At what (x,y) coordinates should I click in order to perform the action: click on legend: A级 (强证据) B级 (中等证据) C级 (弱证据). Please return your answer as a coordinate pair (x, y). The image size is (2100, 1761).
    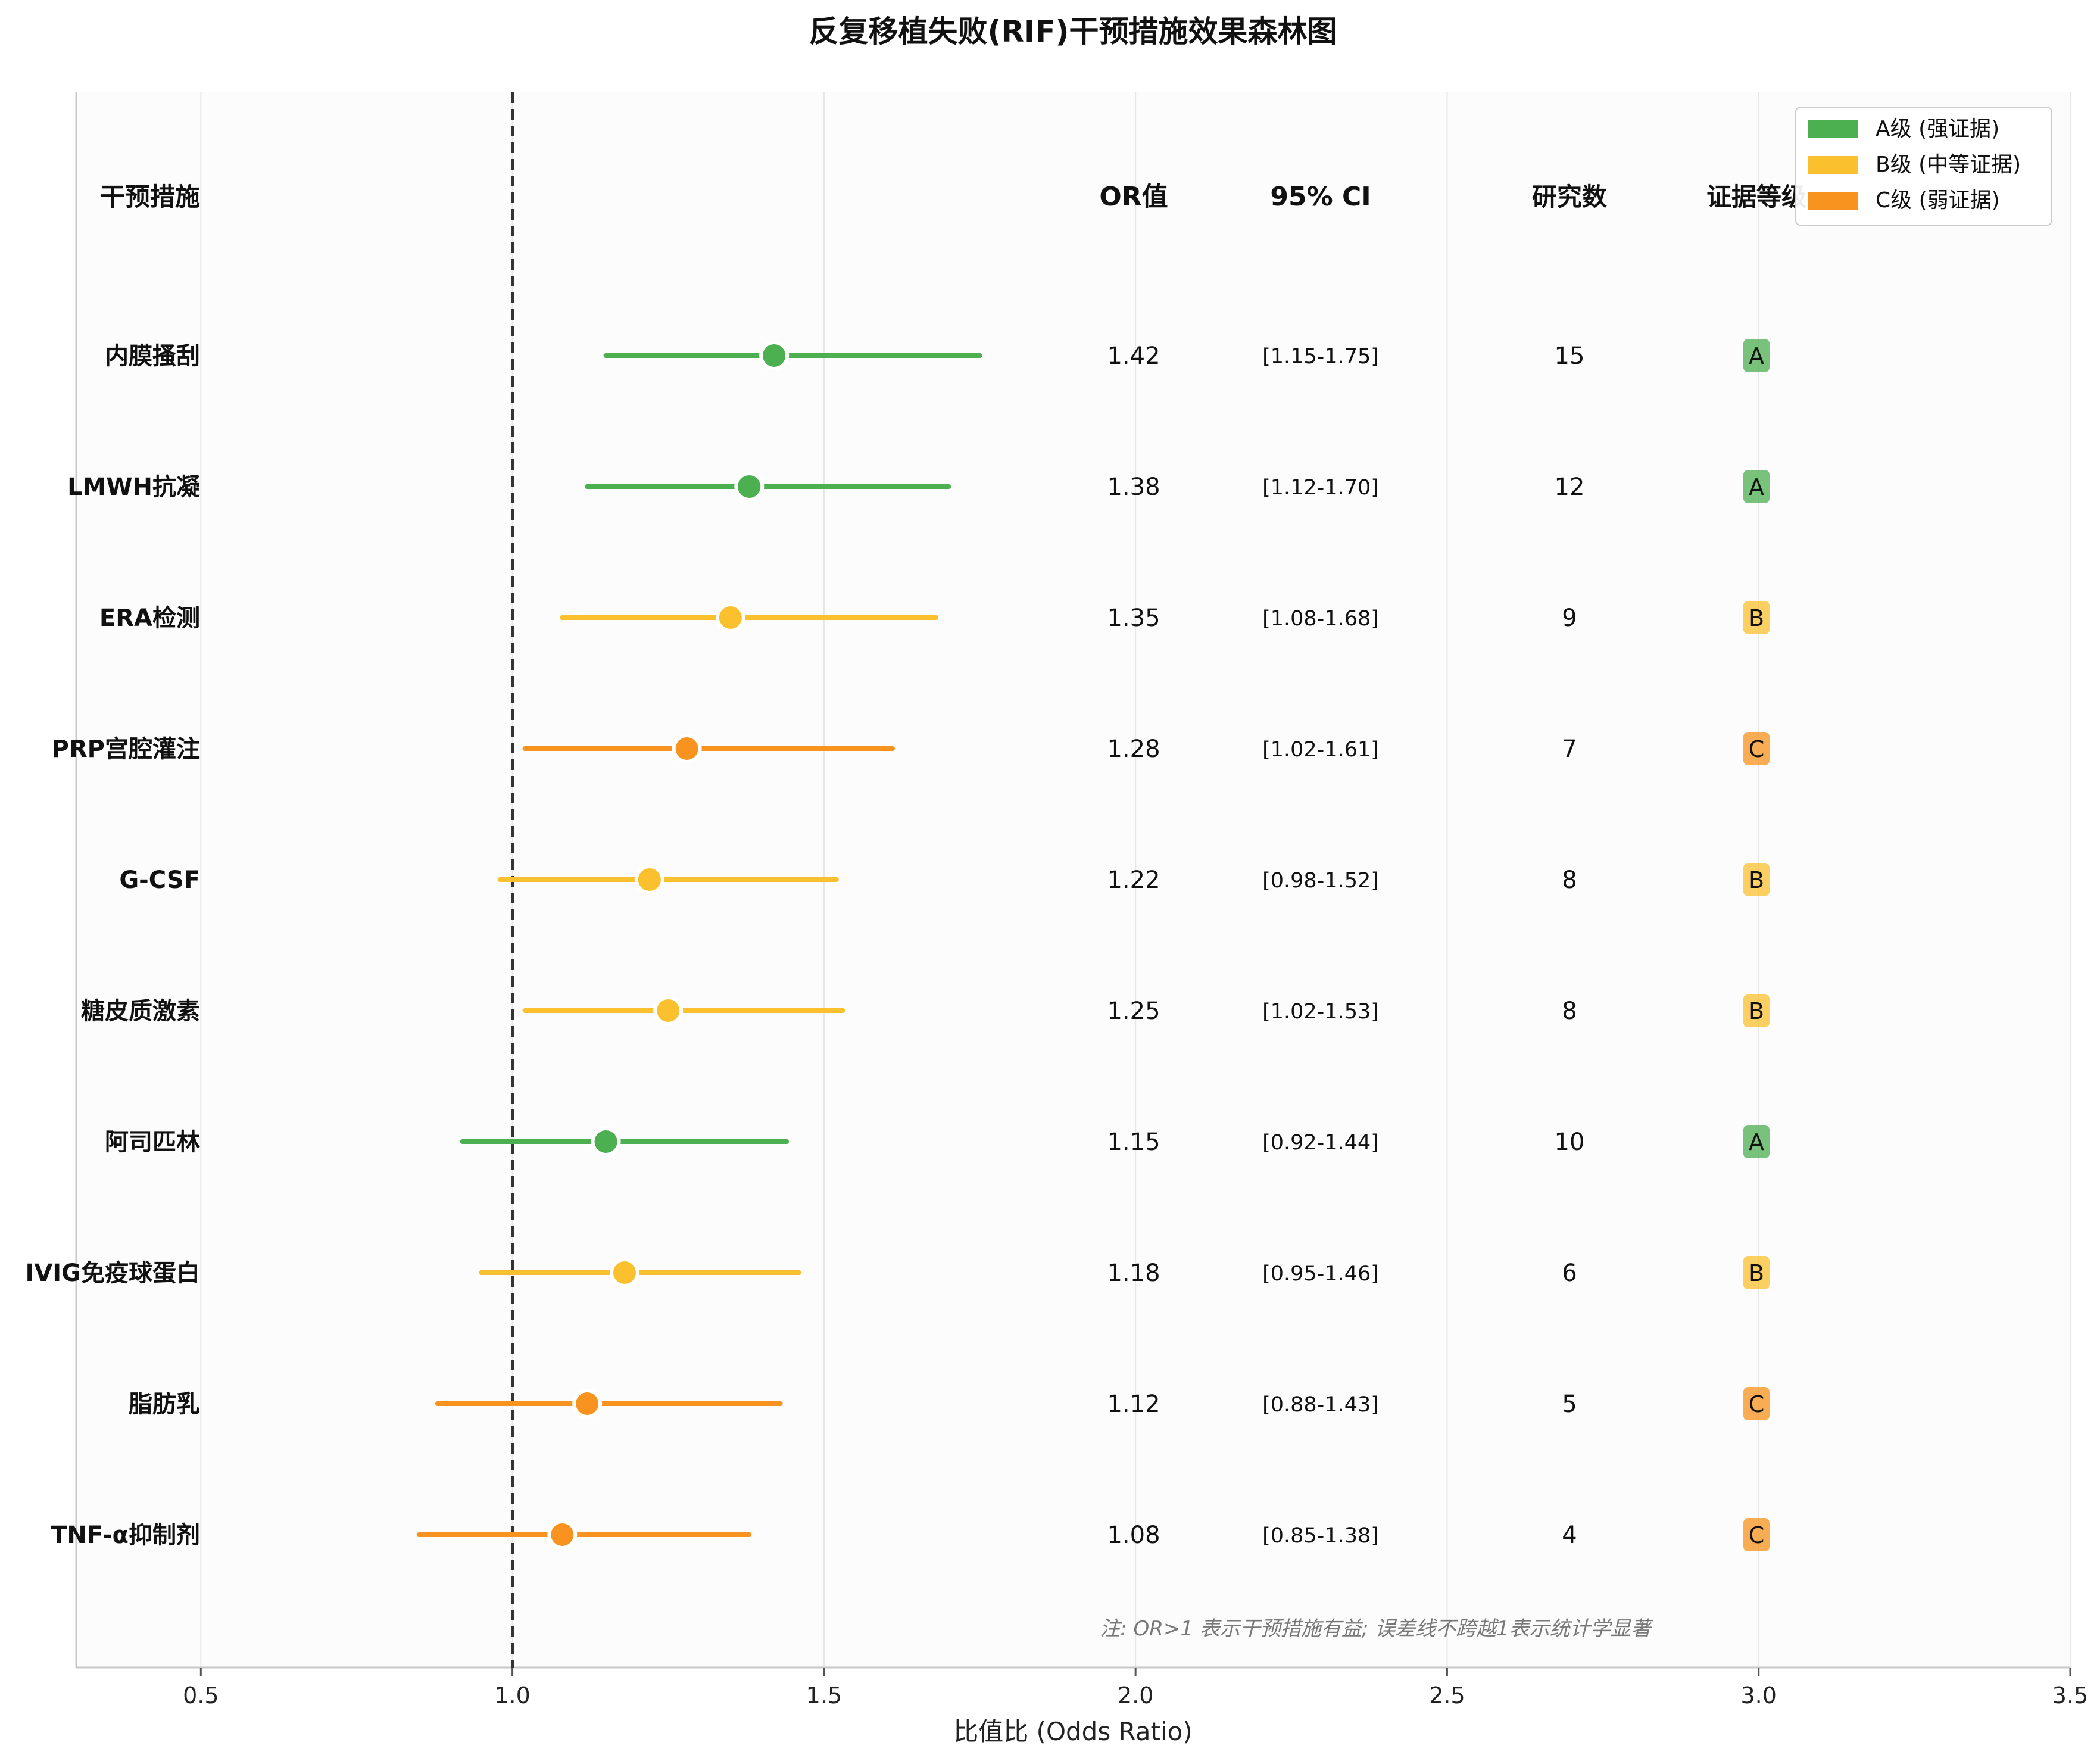
    Looking at the image, I should click on (1923, 166).